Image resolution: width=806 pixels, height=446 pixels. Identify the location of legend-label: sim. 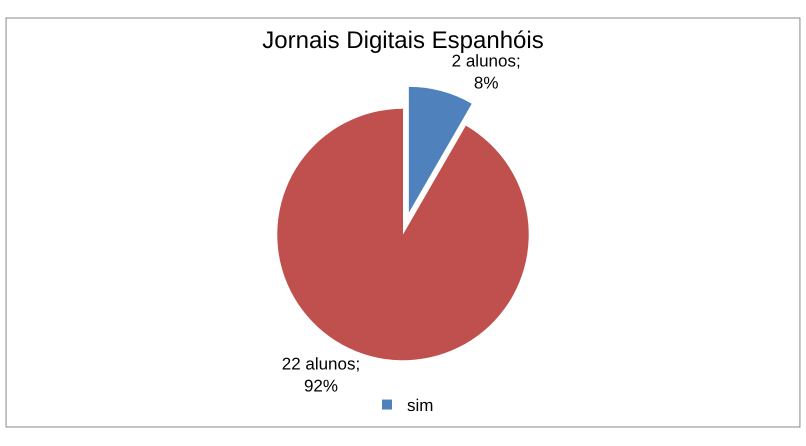
(420, 406).